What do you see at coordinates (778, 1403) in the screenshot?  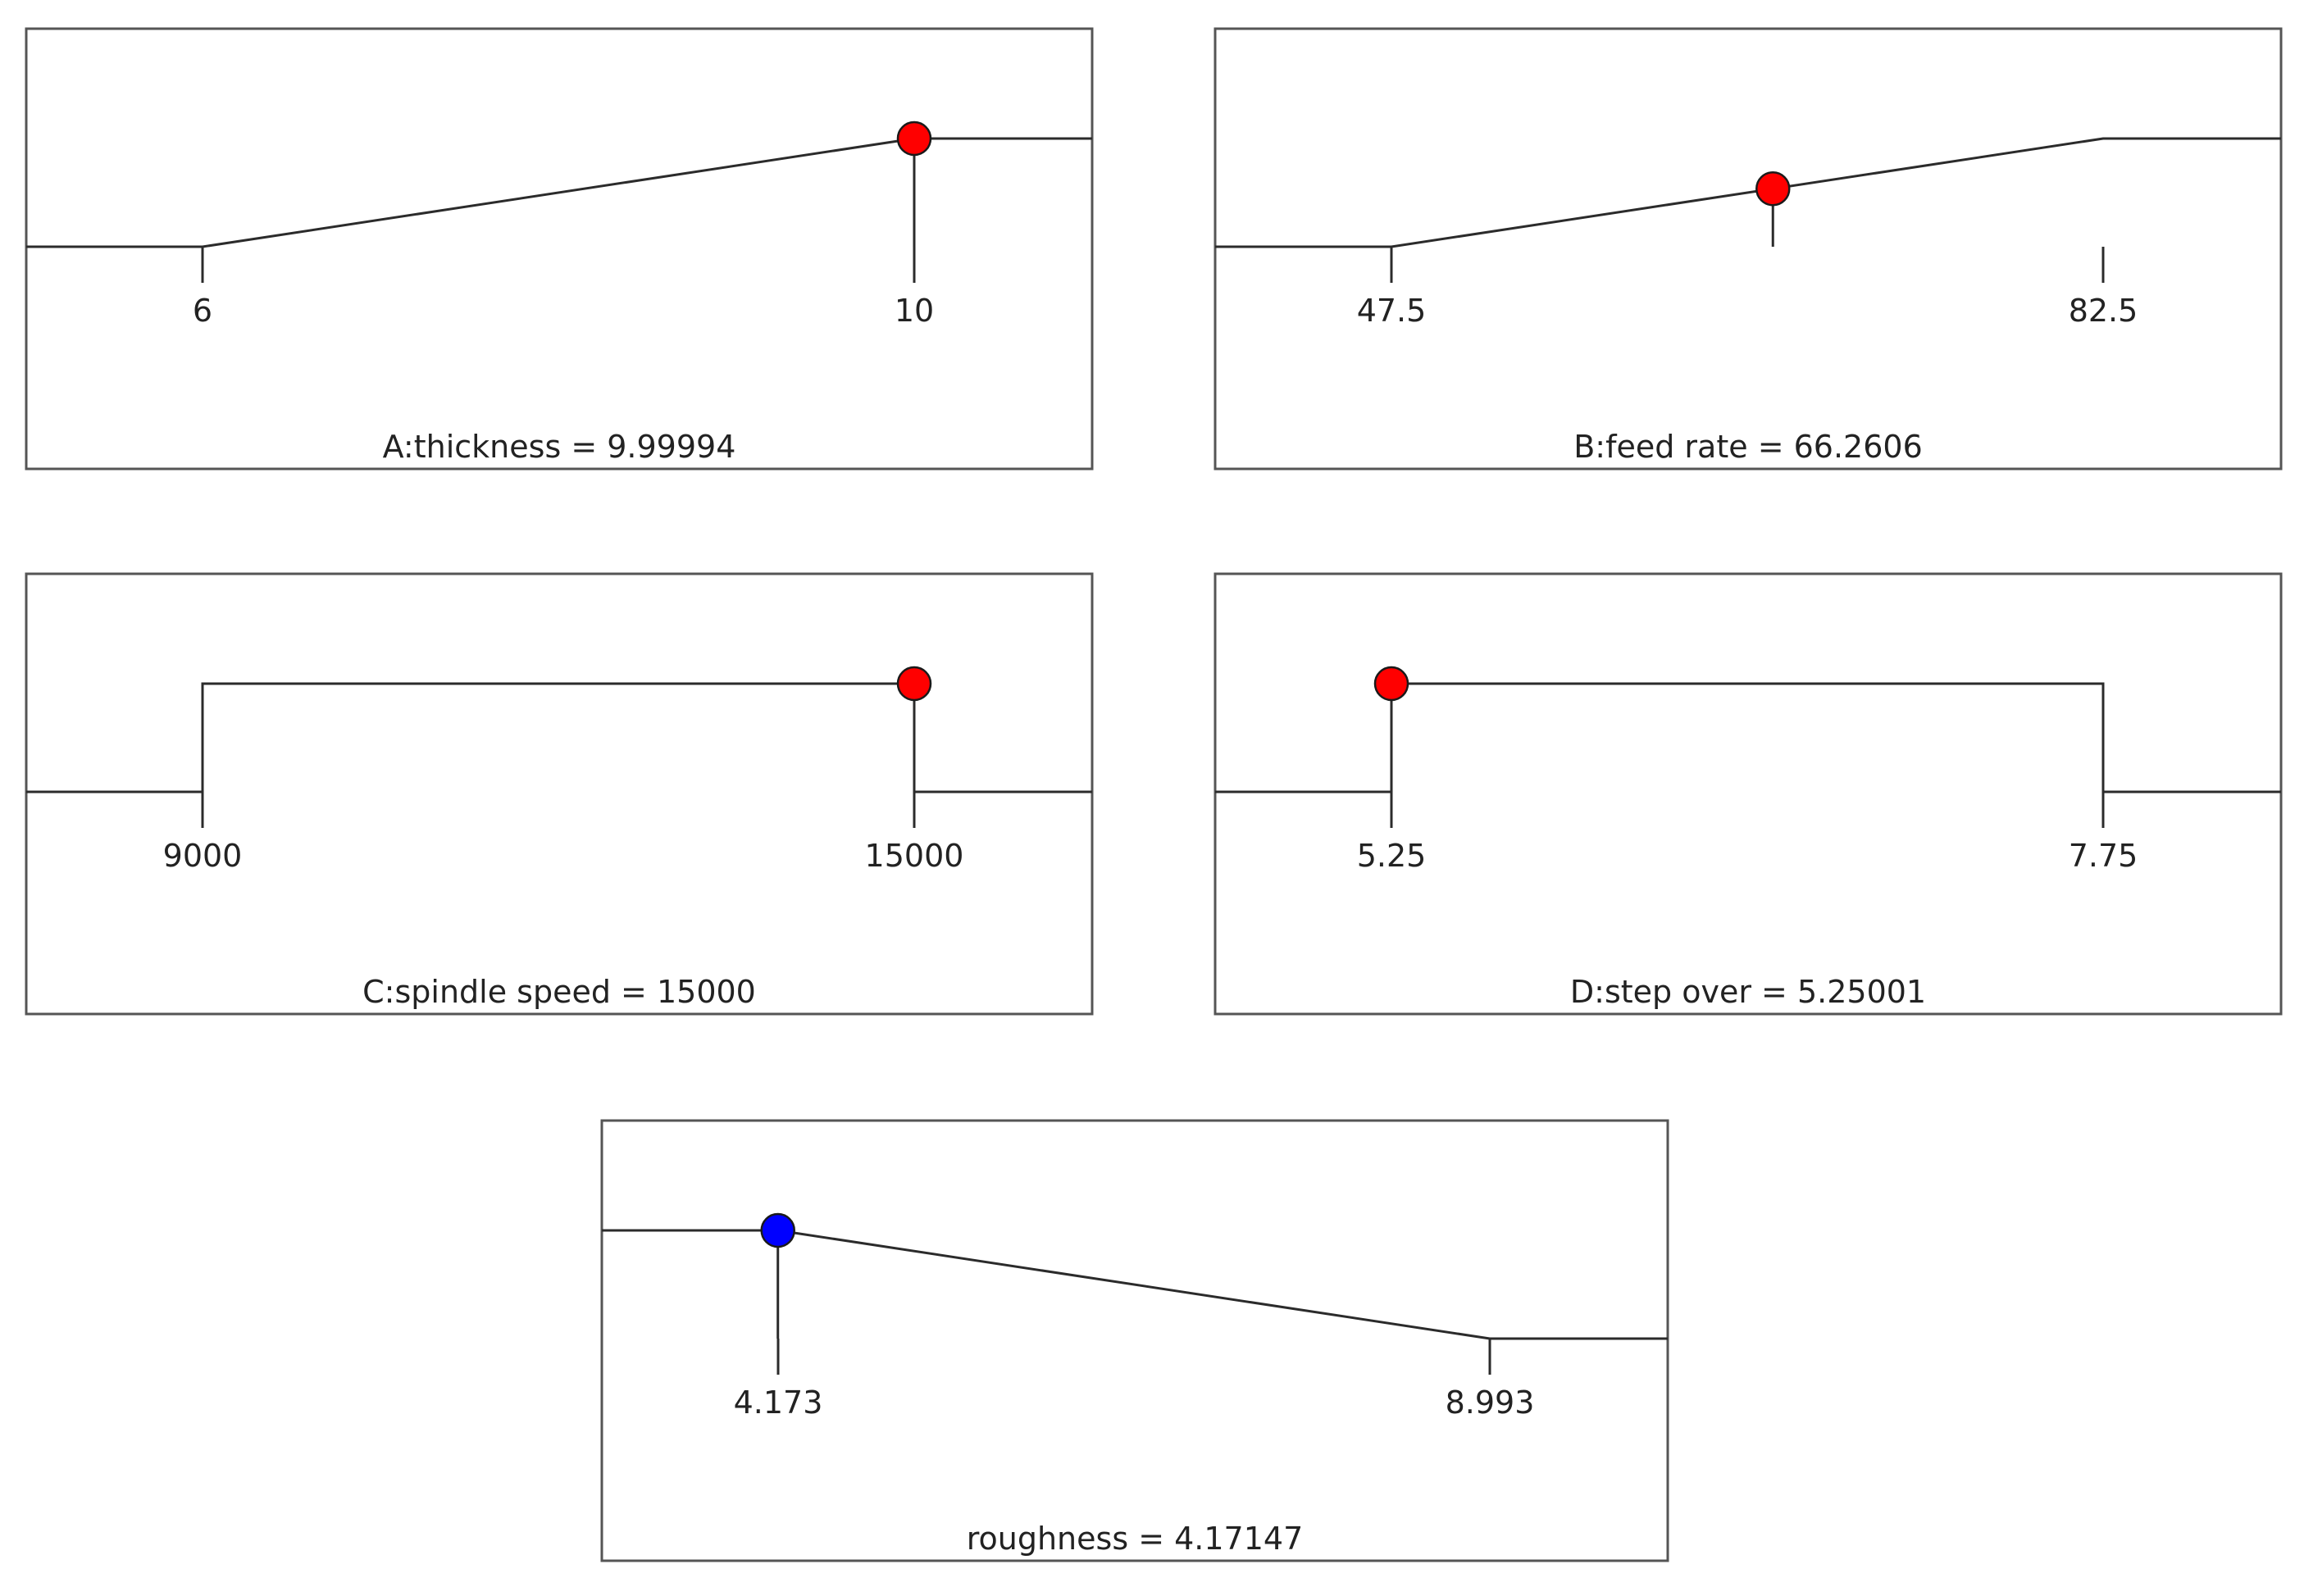 I see `roughness-low-tick-label: 4.173` at bounding box center [778, 1403].